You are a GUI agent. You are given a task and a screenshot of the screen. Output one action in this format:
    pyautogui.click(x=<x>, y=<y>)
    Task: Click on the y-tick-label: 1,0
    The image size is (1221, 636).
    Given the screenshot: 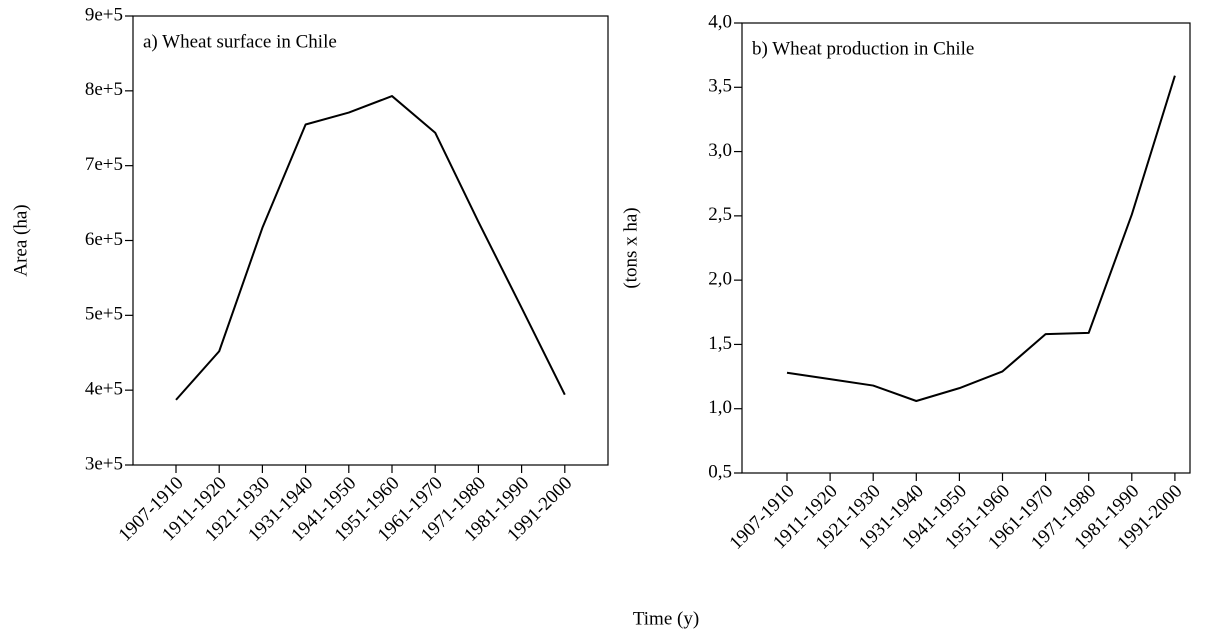 What is the action you would take?
    pyautogui.click(x=720, y=407)
    